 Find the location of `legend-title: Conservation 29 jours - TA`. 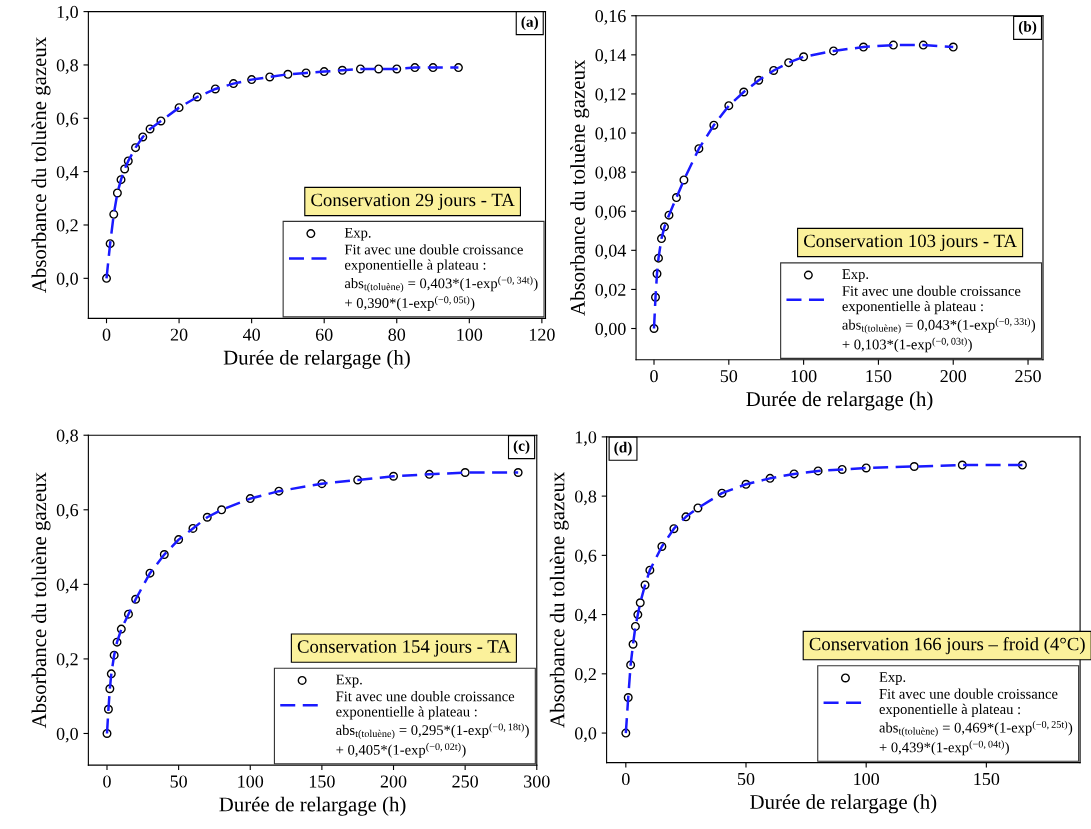

legend-title: Conservation 29 jours - TA is located at coordinates (413, 202).